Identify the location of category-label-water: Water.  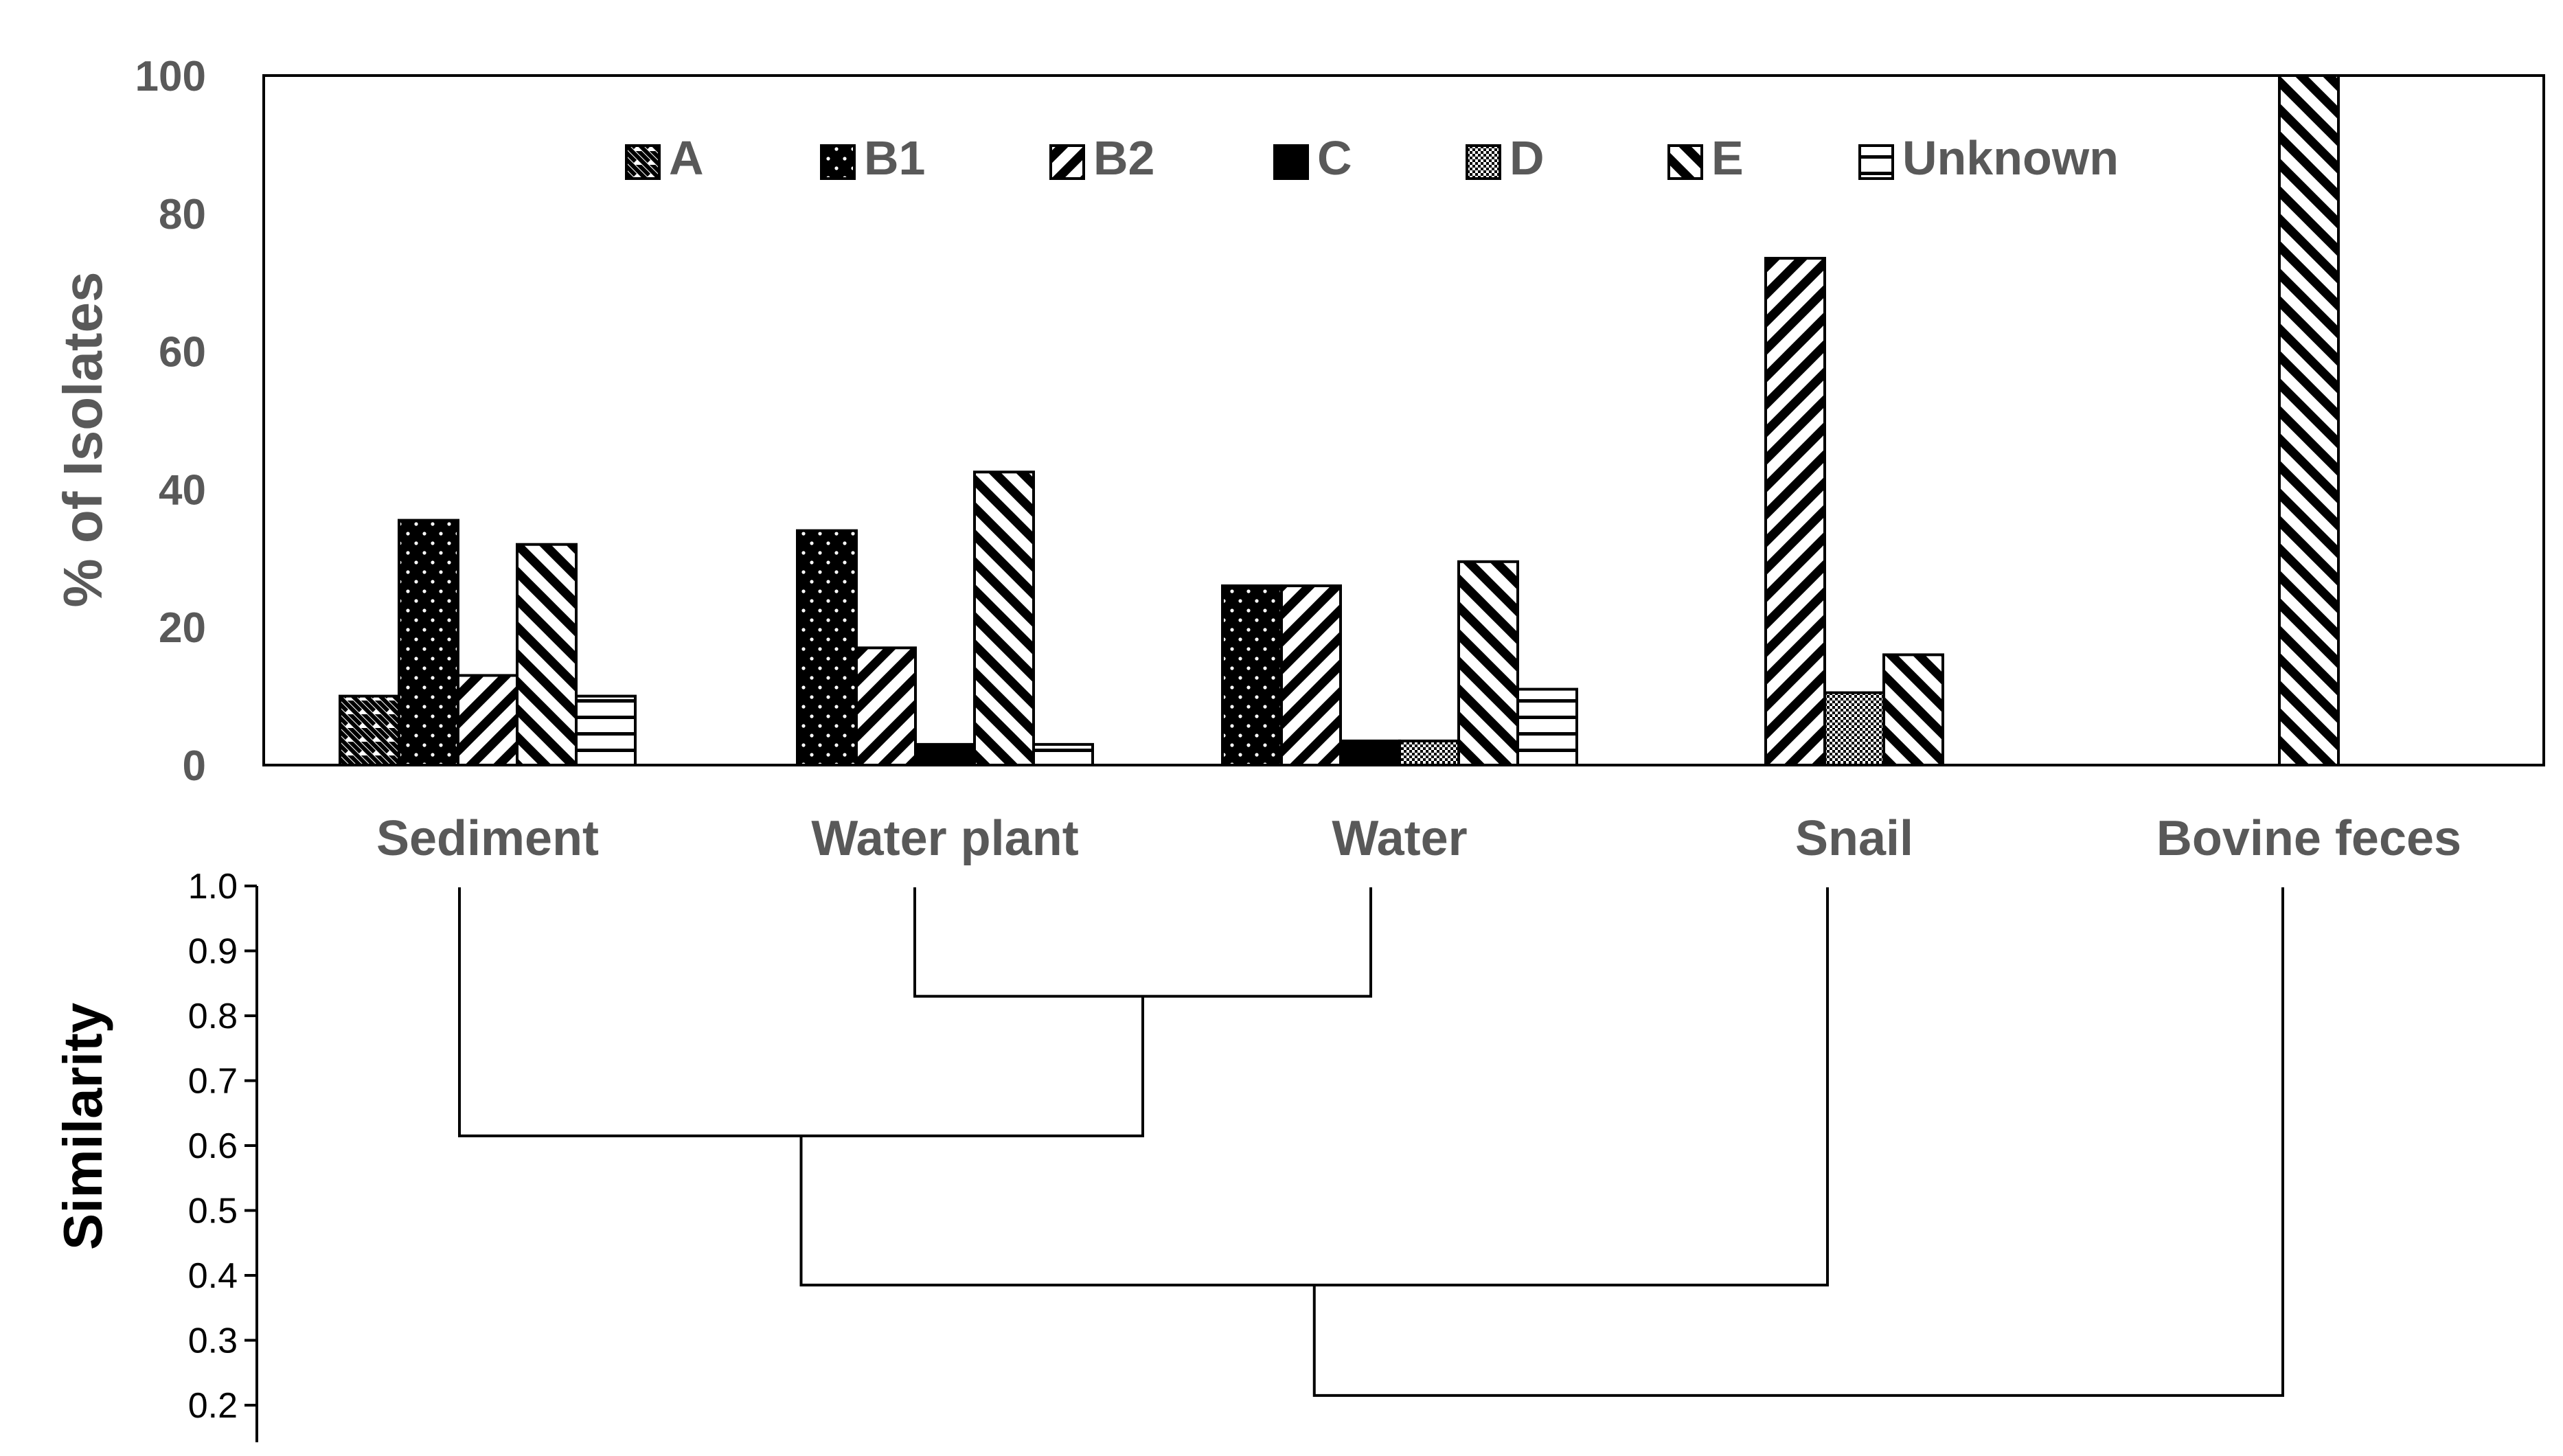
(1399, 838).